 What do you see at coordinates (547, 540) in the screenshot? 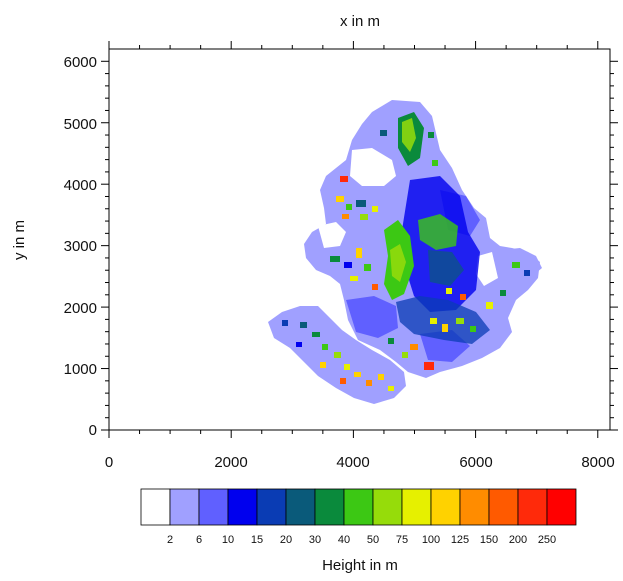
I see `colorbar-tick-label: 250` at bounding box center [547, 540].